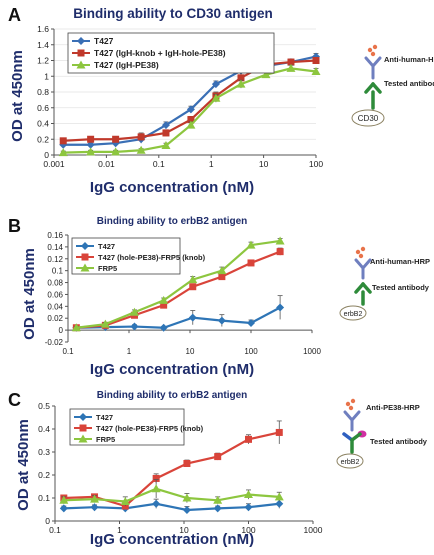  What do you see at coordinates (393, 407) in the screenshot?
I see `detect-label: Anti-PE38-HRP` at bounding box center [393, 407].